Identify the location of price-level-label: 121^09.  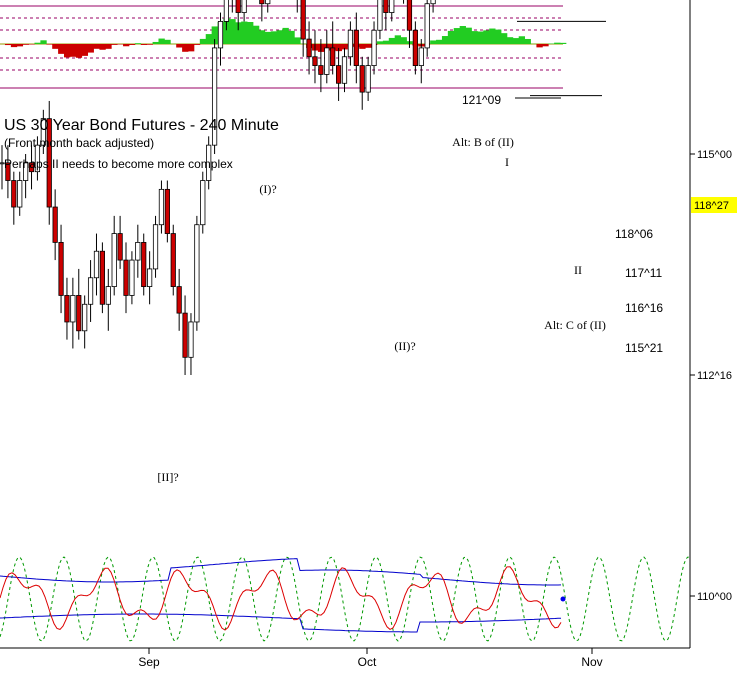
(481, 100).